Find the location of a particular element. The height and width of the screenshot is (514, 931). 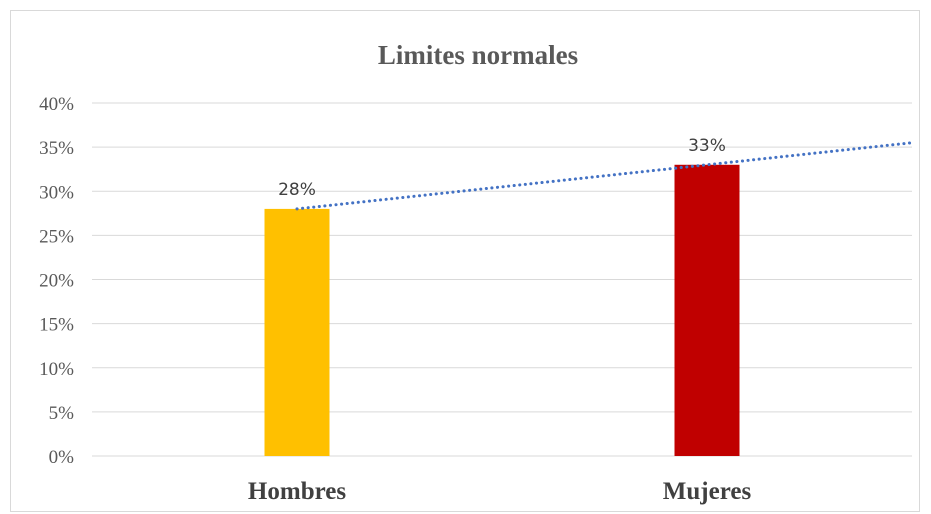

chart-title: Limites normales is located at coordinates (478, 55).